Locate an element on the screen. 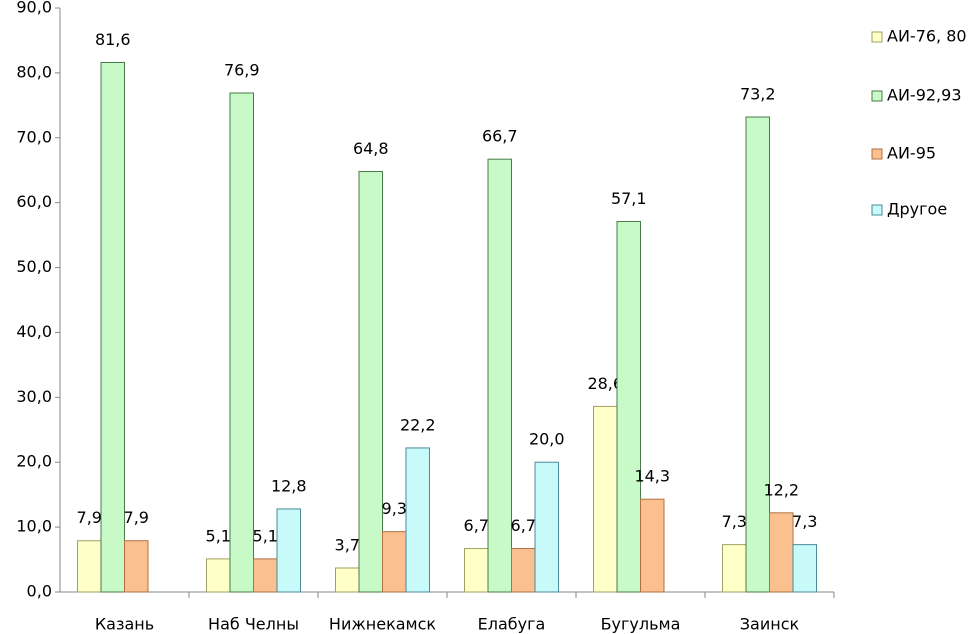 This screenshot has width=973, height=634. x-tick-label: Елабуга is located at coordinates (512, 624).